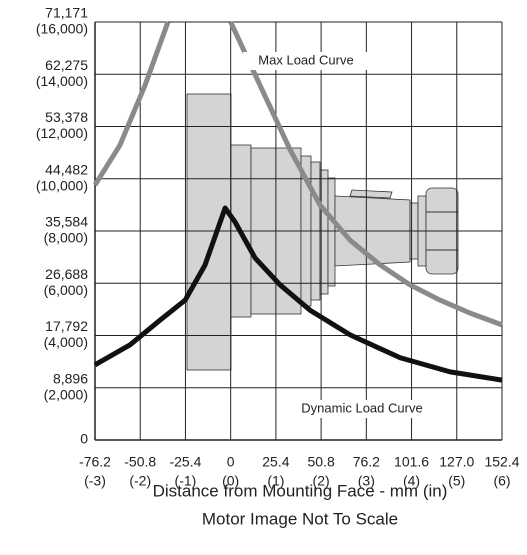  I want to click on y-tick-label: (16,000), so click(62, 29).